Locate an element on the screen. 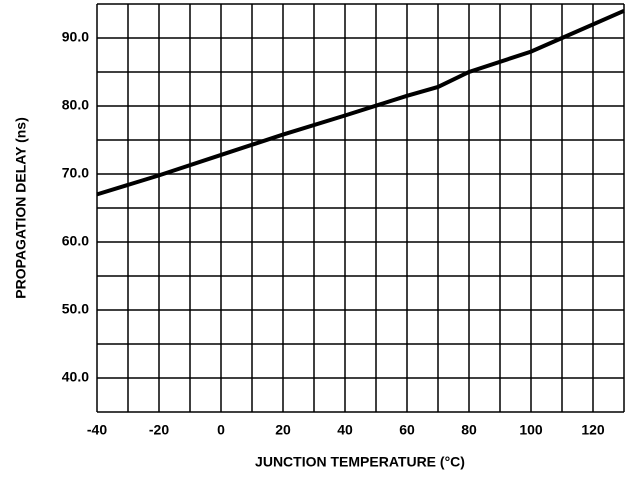 Image resolution: width=629 pixels, height=479 pixels. x-tick-label: -40 is located at coordinates (97, 430).